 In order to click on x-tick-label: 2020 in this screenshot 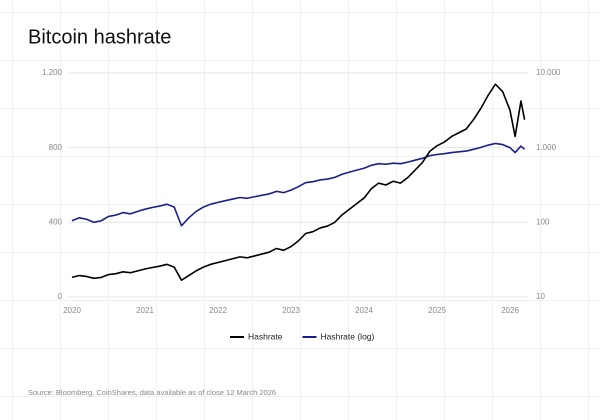, I will do `click(72, 310)`.